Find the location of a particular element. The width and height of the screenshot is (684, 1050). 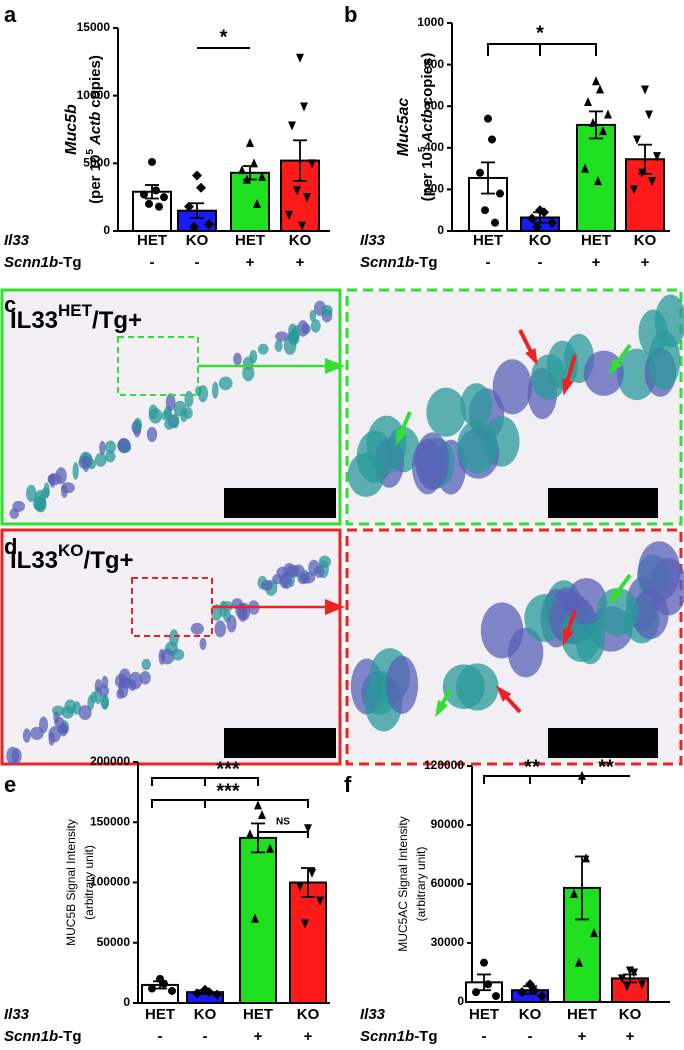

significance-label: * is located at coordinates (540, 33).